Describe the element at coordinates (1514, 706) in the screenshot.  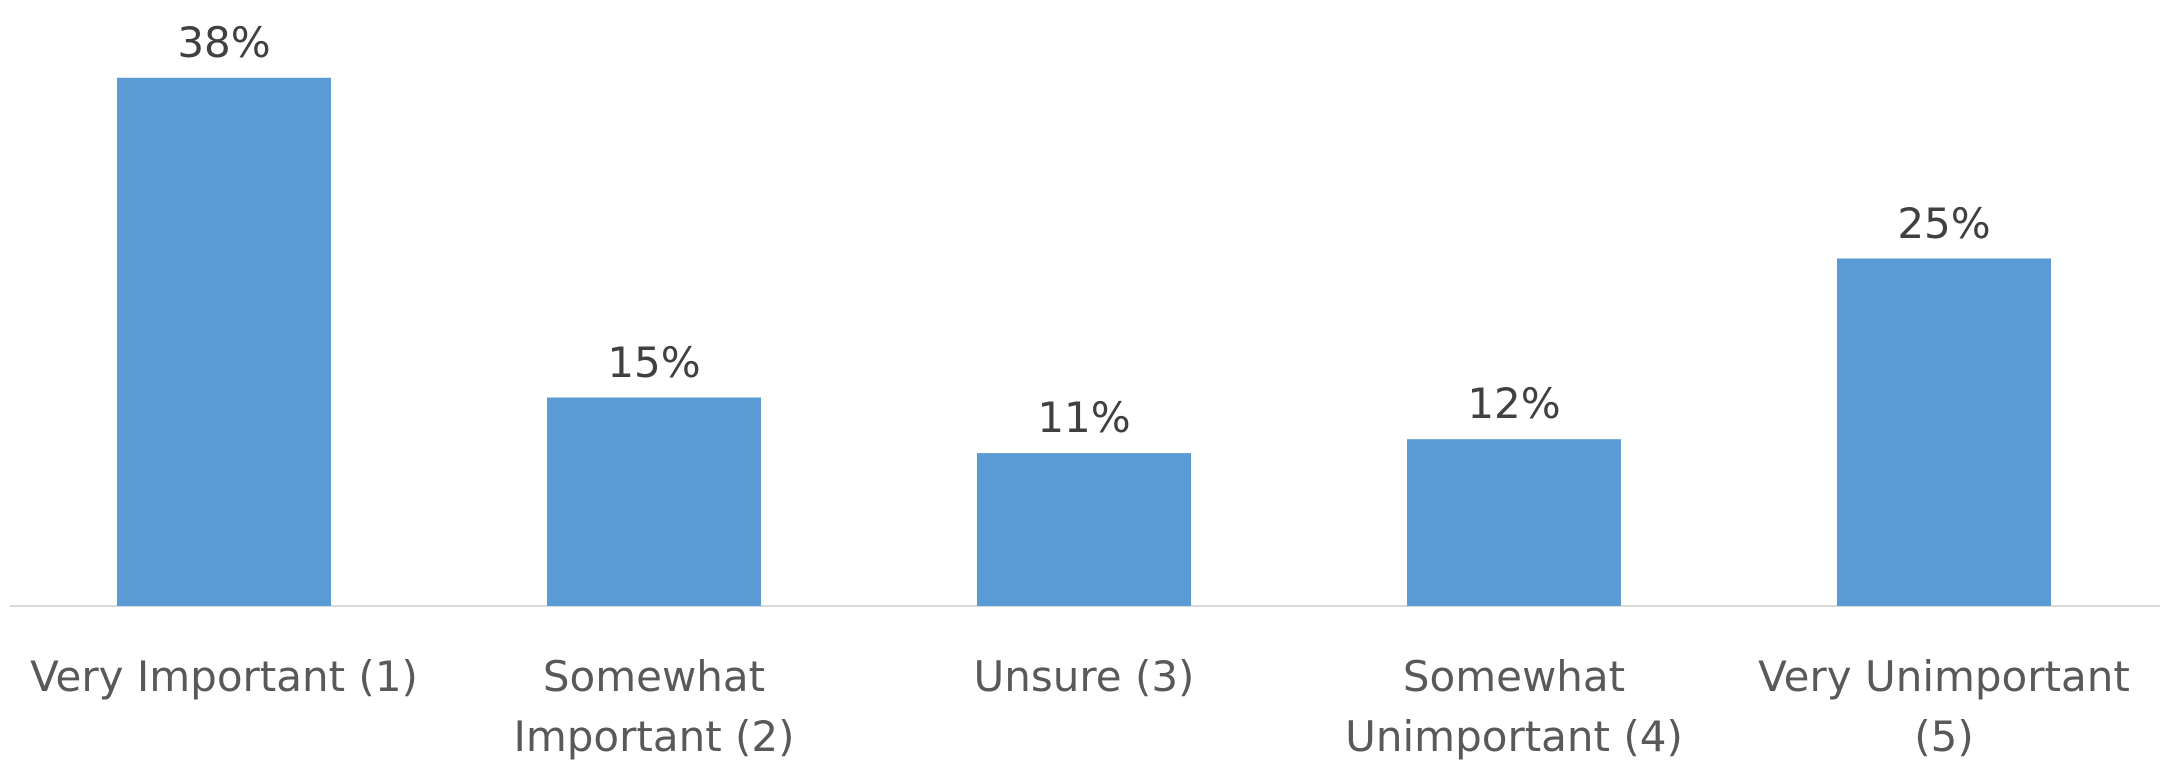
I see `x-tick-label: Somewhat Unimportant (4)` at that location.